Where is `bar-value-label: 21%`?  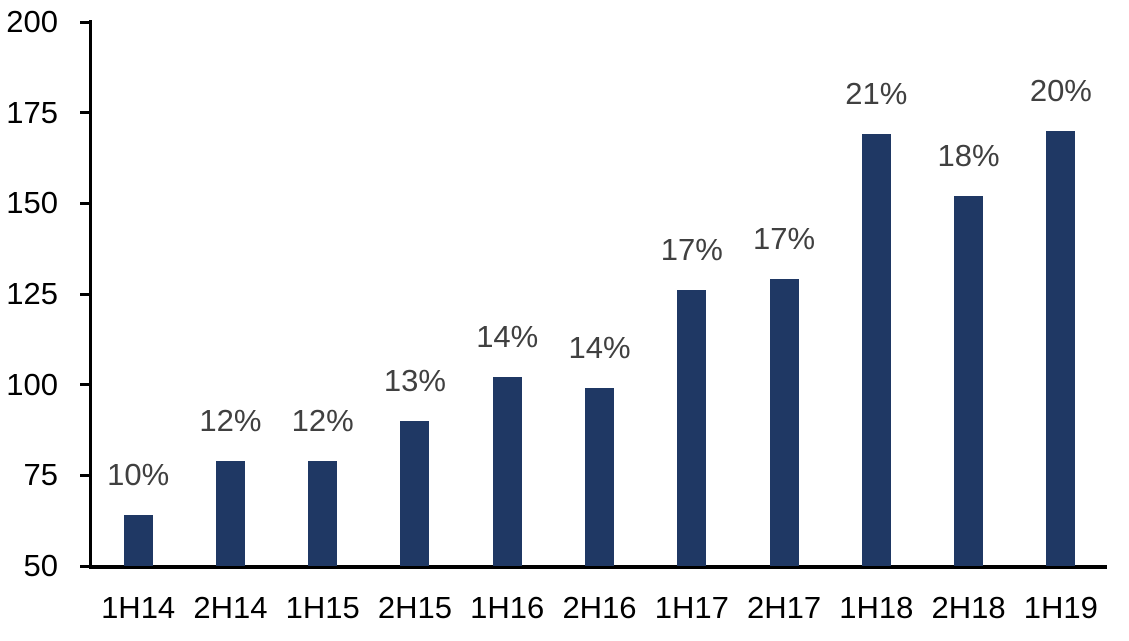
bar-value-label: 21% is located at coordinates (876, 94).